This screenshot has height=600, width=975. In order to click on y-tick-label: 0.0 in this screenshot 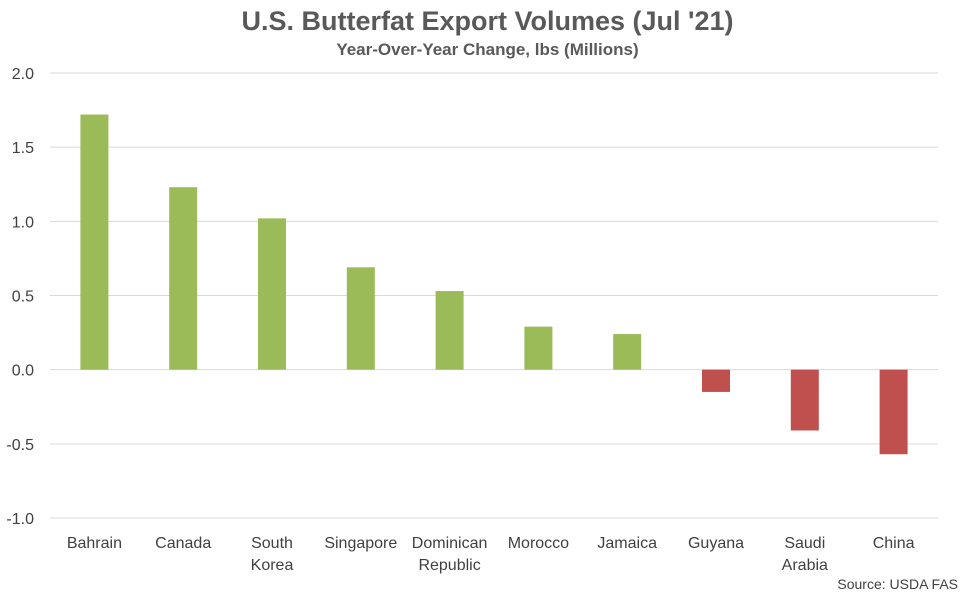, I will do `click(23, 371)`.